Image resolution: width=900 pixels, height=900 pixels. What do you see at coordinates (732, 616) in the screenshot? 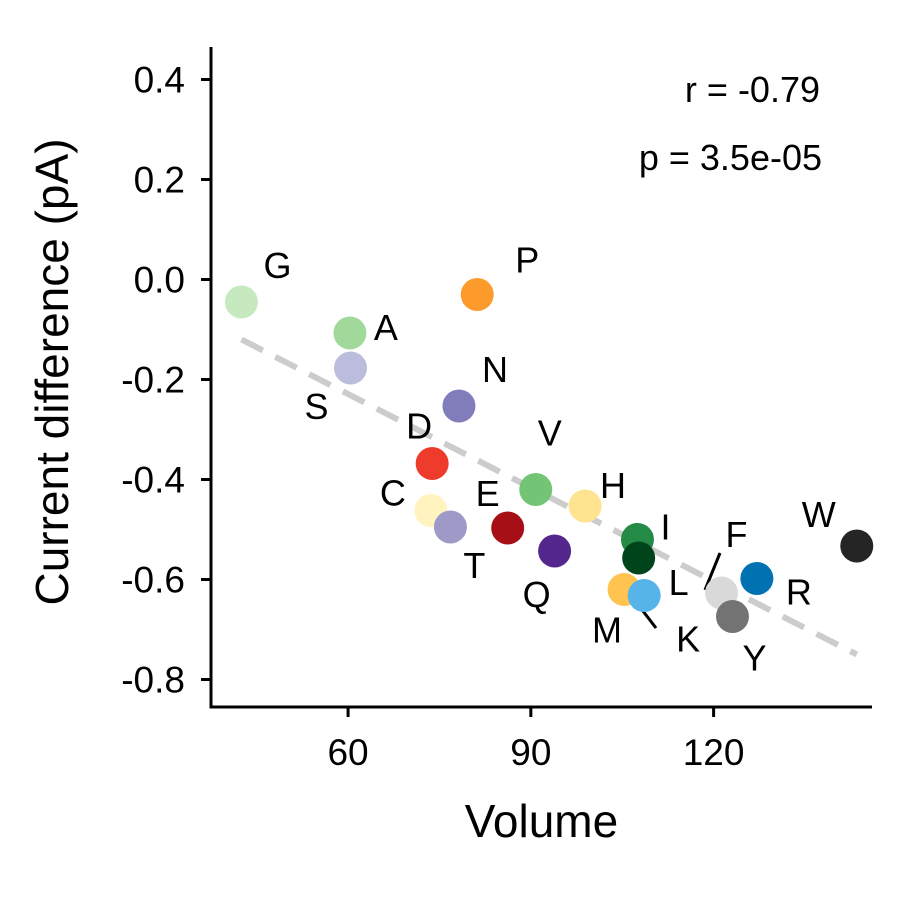
I see `data-point-y` at bounding box center [732, 616].